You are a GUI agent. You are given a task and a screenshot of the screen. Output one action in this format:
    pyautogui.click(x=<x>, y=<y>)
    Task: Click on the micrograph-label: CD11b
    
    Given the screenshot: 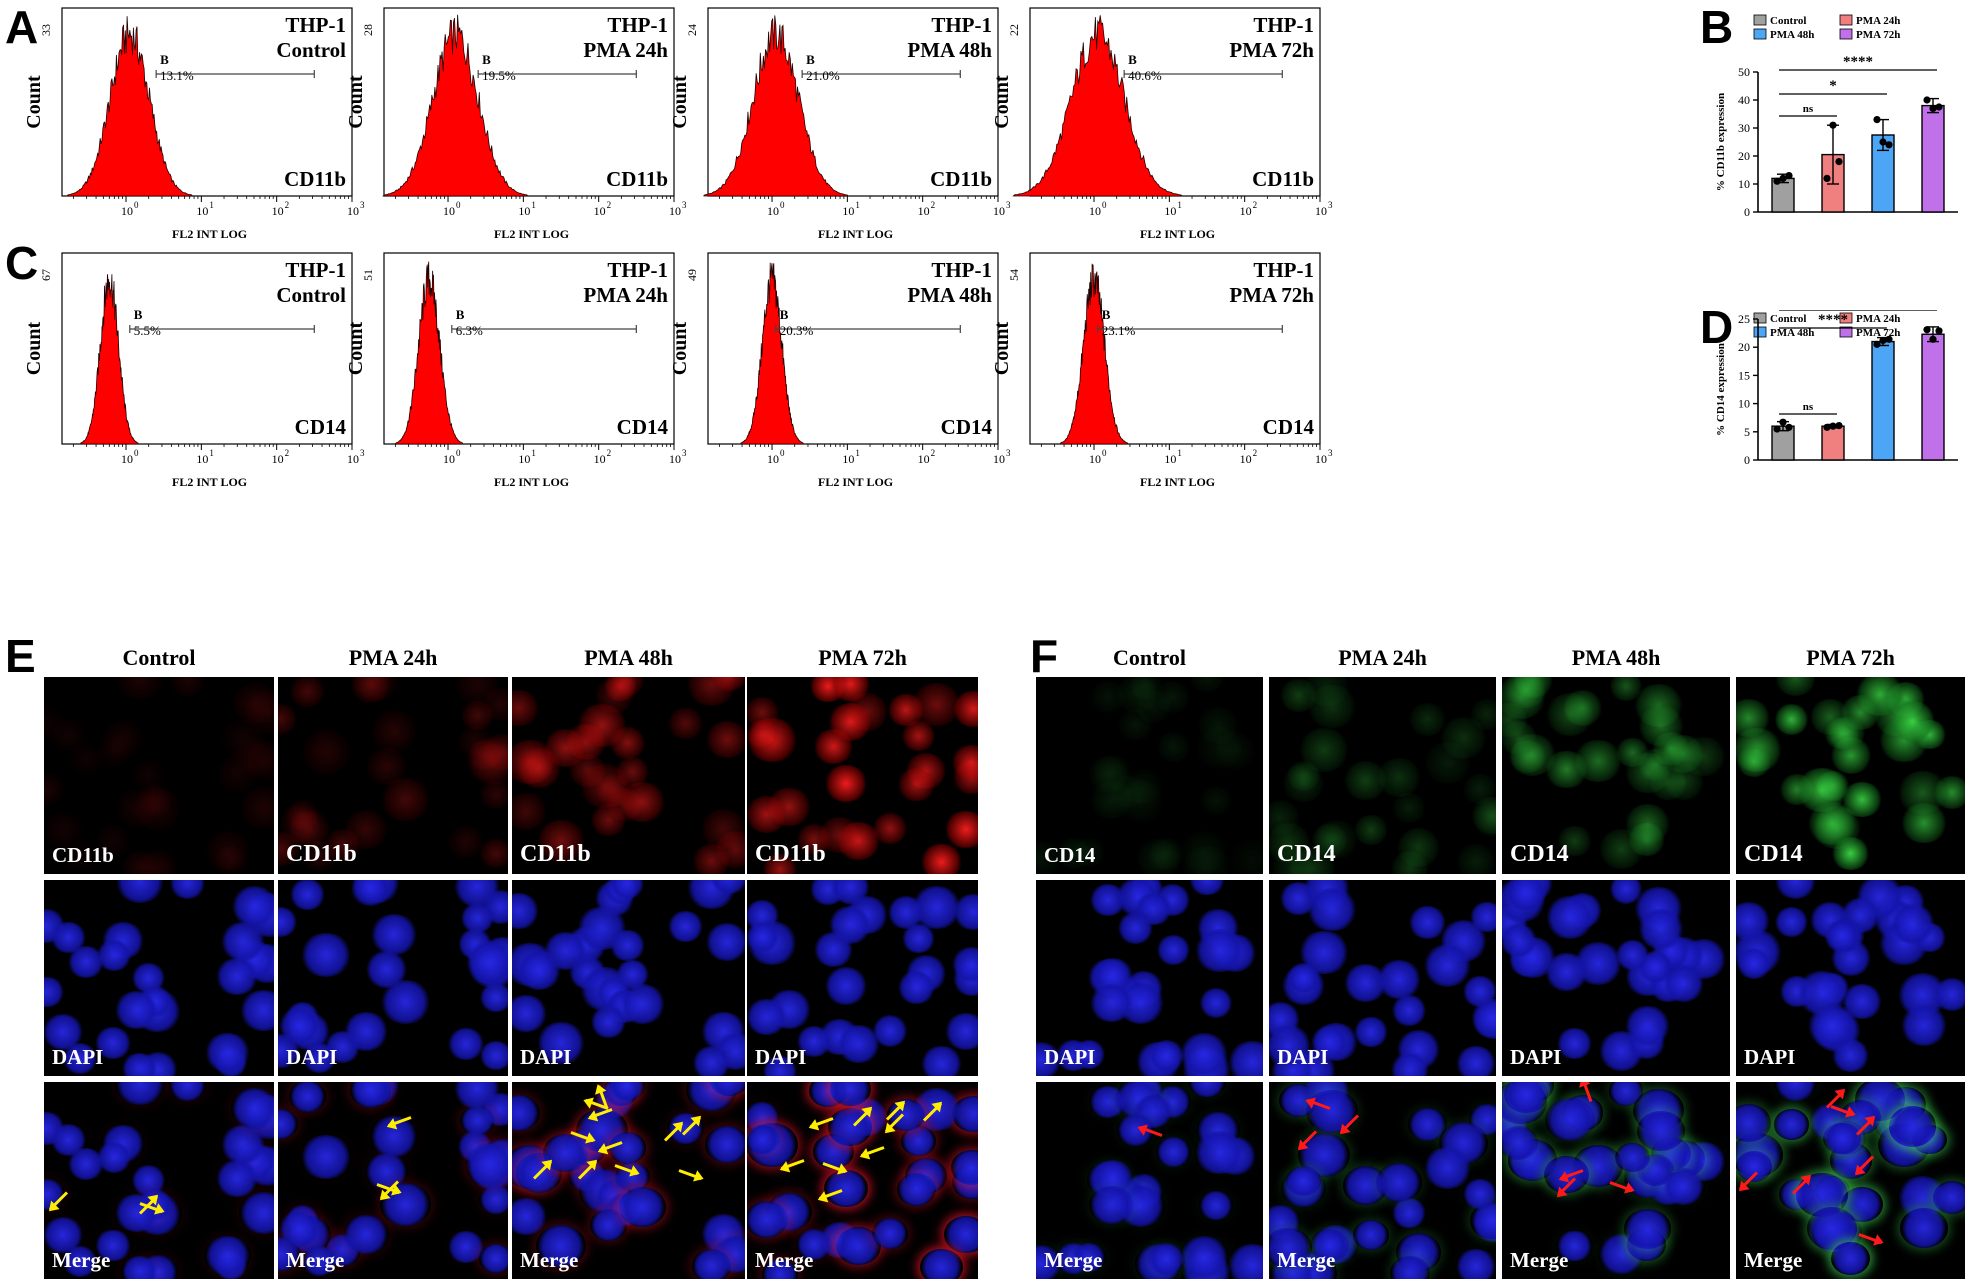 What is the action you would take?
    pyautogui.click(x=555, y=854)
    